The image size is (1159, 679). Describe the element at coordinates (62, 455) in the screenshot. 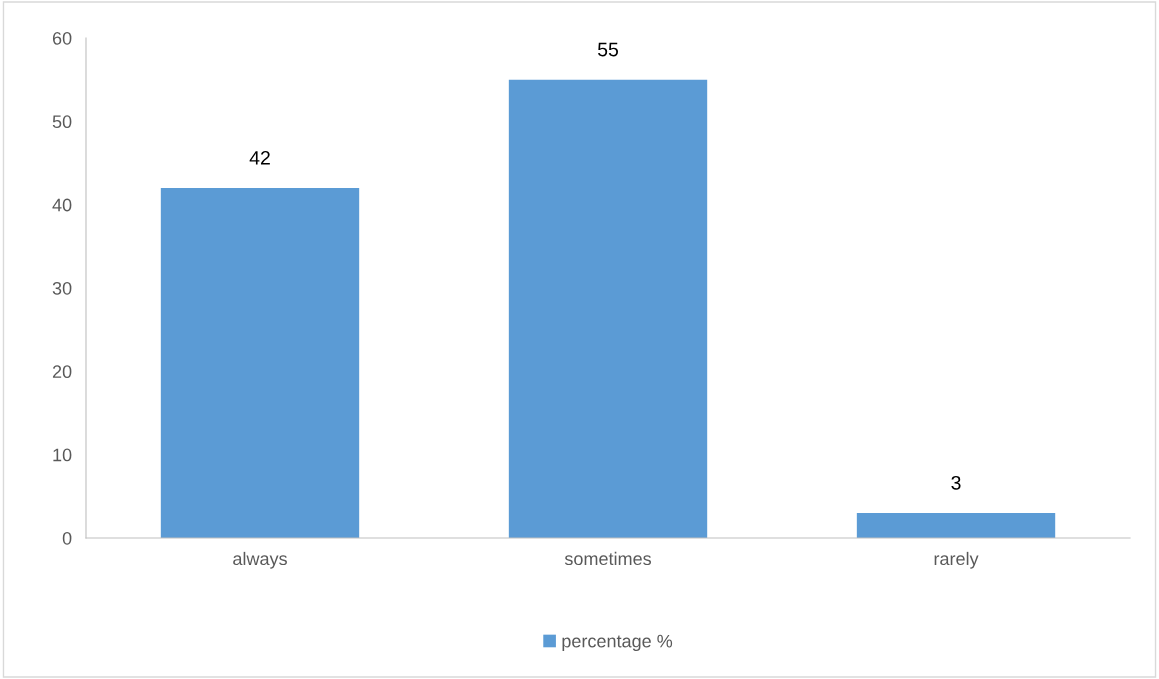

I see `y-tick-label: 10` at that location.